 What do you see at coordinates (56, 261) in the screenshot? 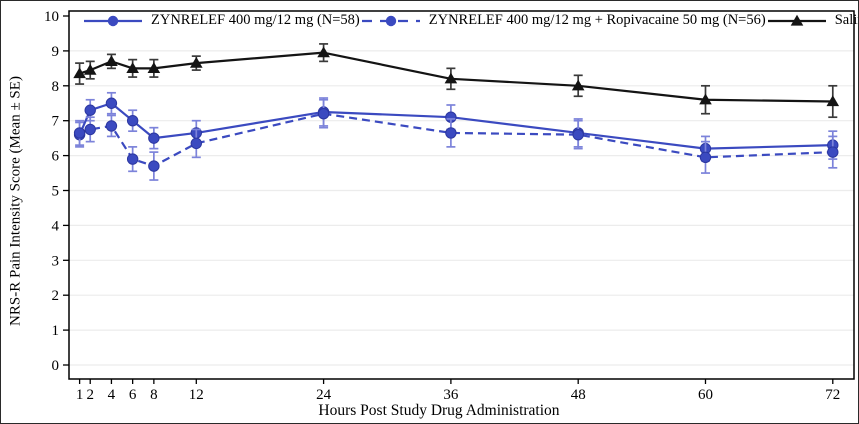
I see `y-tick-label: 3` at bounding box center [56, 261].